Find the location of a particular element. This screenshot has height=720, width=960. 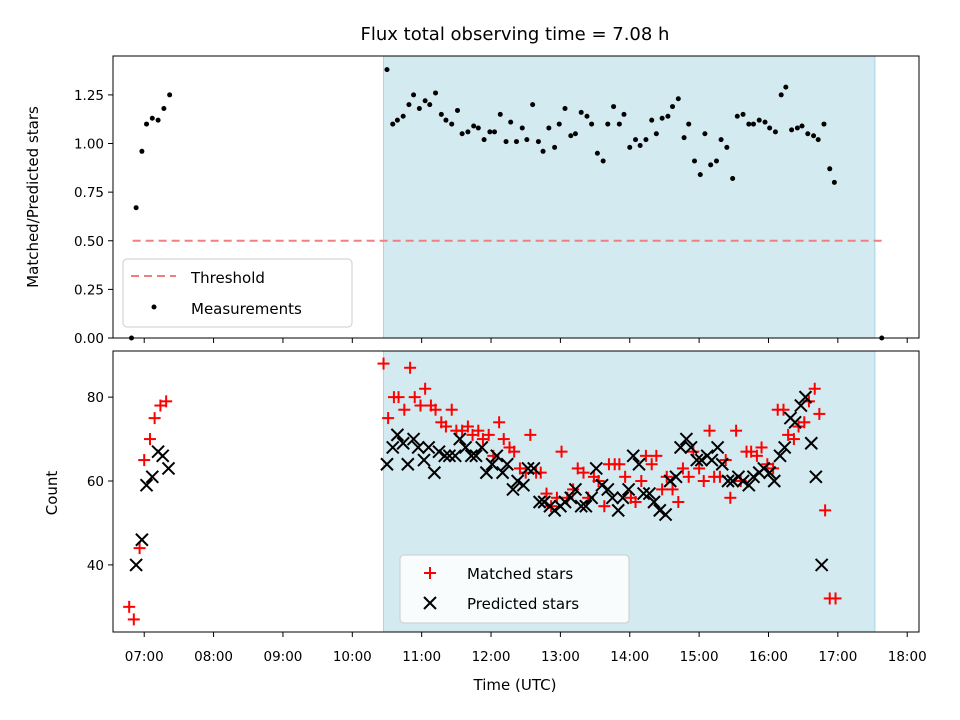

y-tick-label: 40 is located at coordinates (95, 566).